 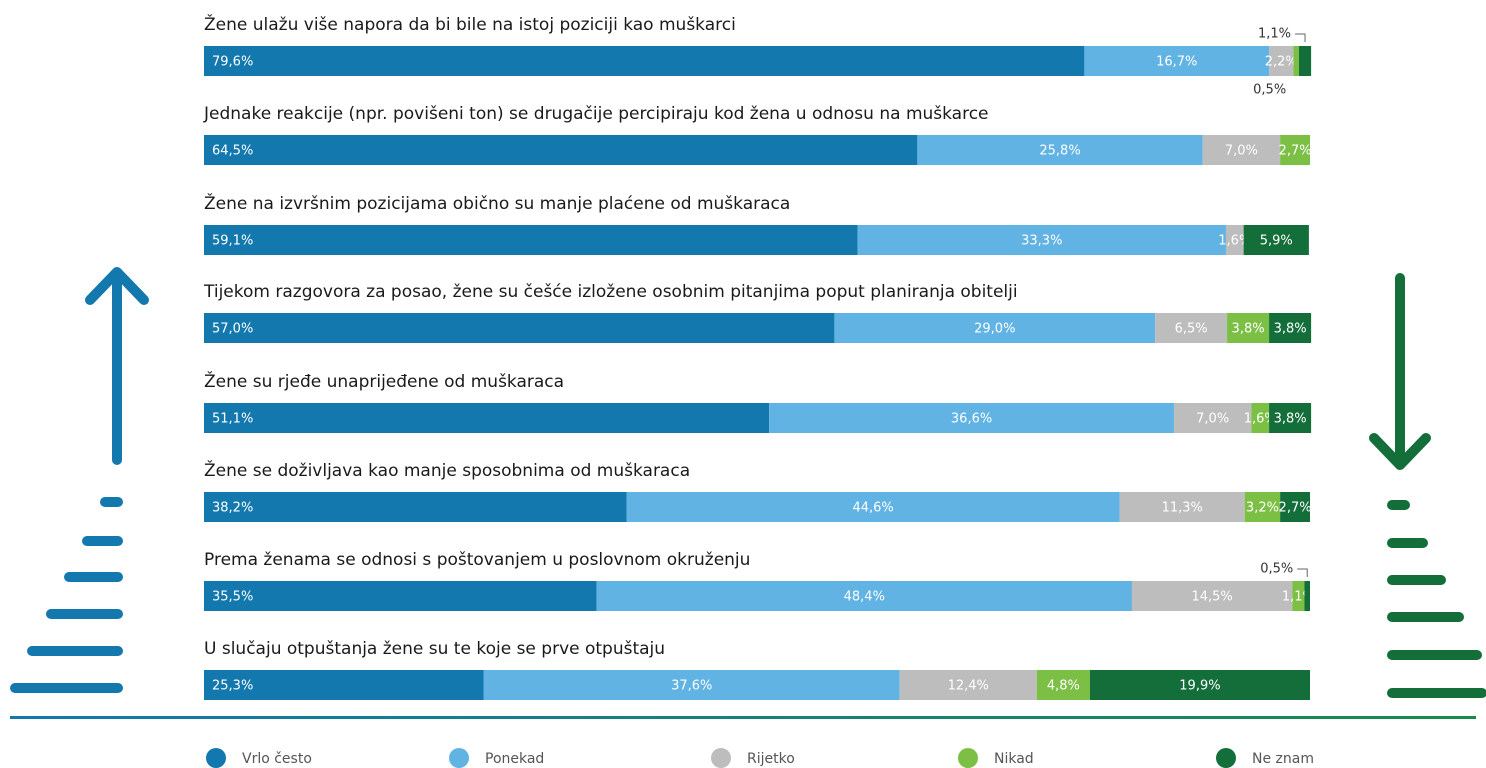 I want to click on value-label: 36,6%, so click(x=971, y=419).